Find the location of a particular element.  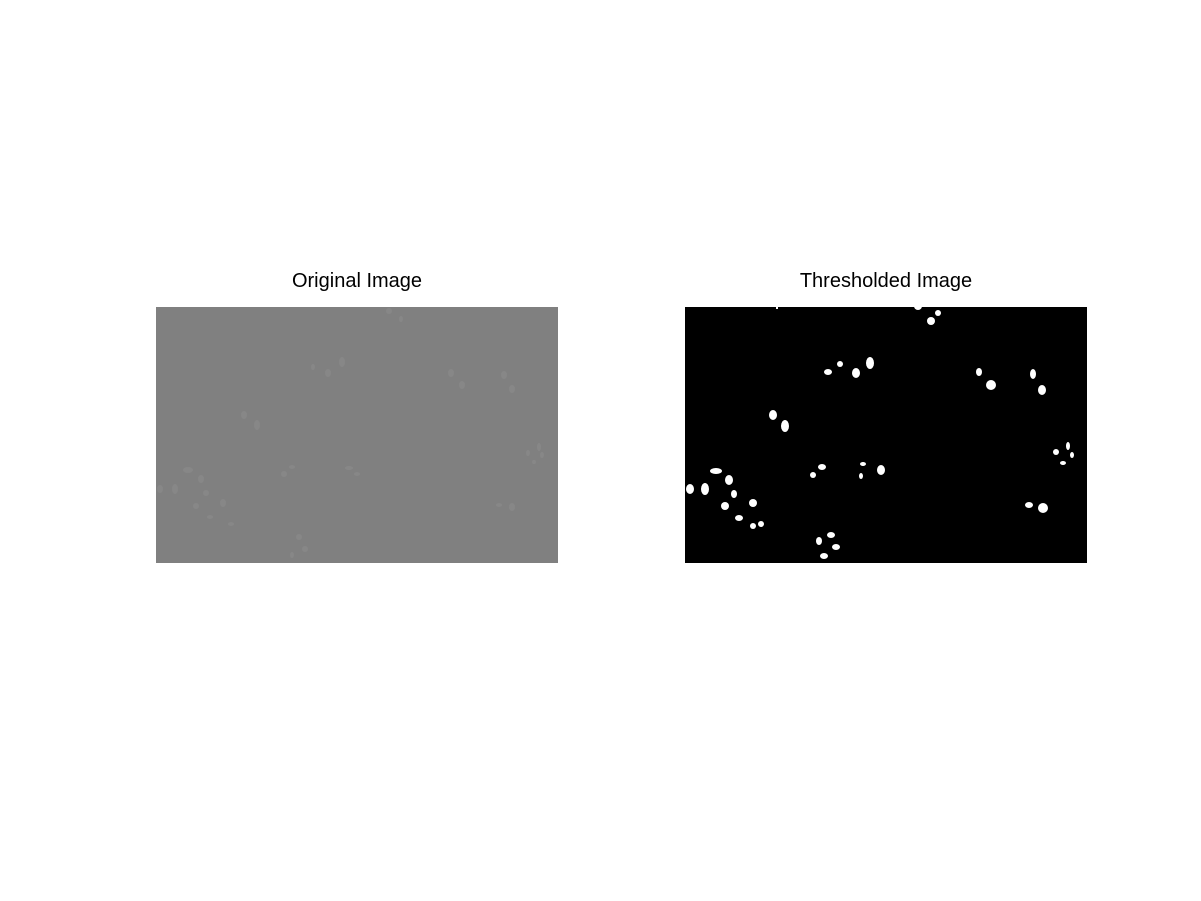

original-image-title: Original Image is located at coordinates (357, 281).